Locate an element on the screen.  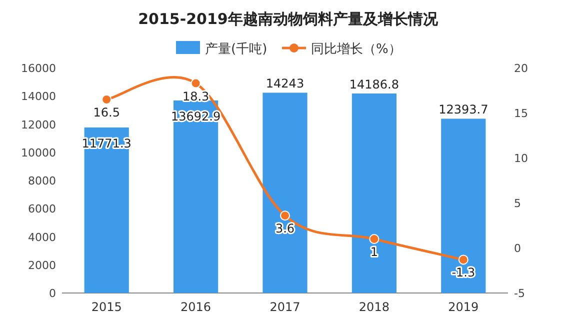
y-tick-label: 16000 is located at coordinates (38, 68).